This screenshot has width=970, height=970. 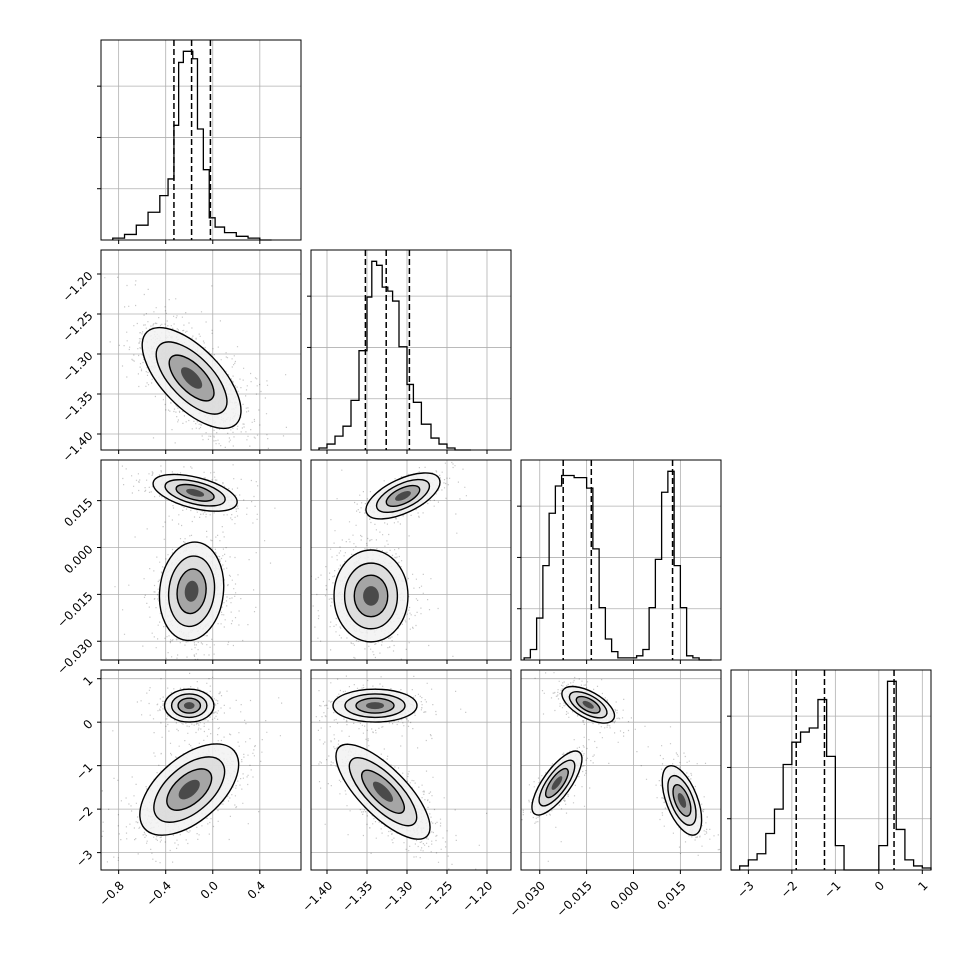 I want to click on y-tick-label: −1.40, so click(x=78, y=447).